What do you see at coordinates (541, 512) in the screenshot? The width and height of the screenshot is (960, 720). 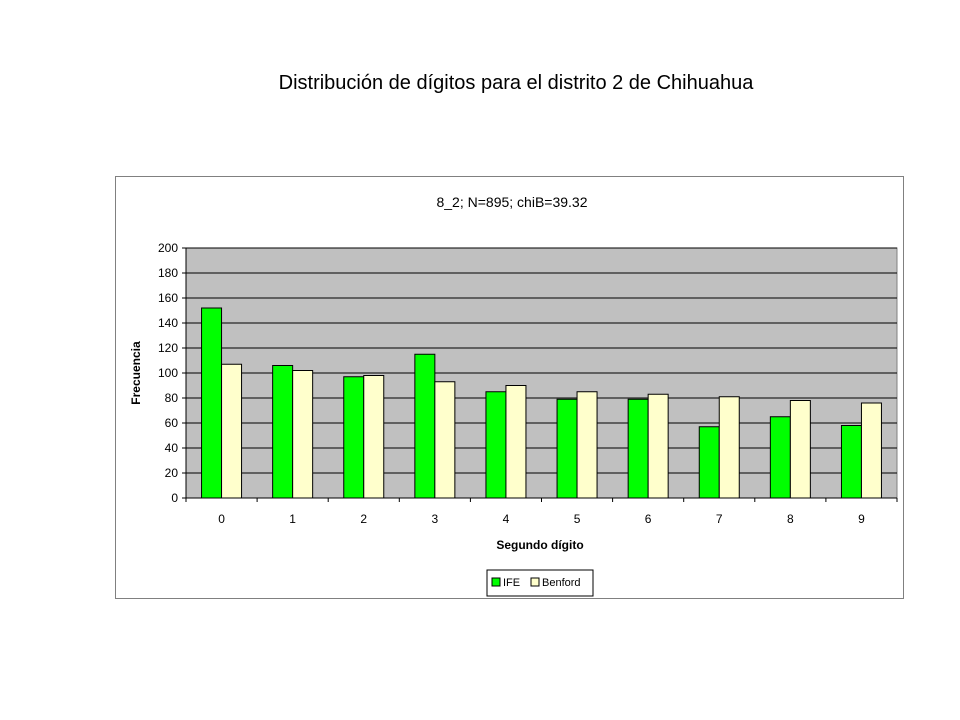 I see `x-axis-ticks: 0 1 2 3 4 5 6 7 8 9` at bounding box center [541, 512].